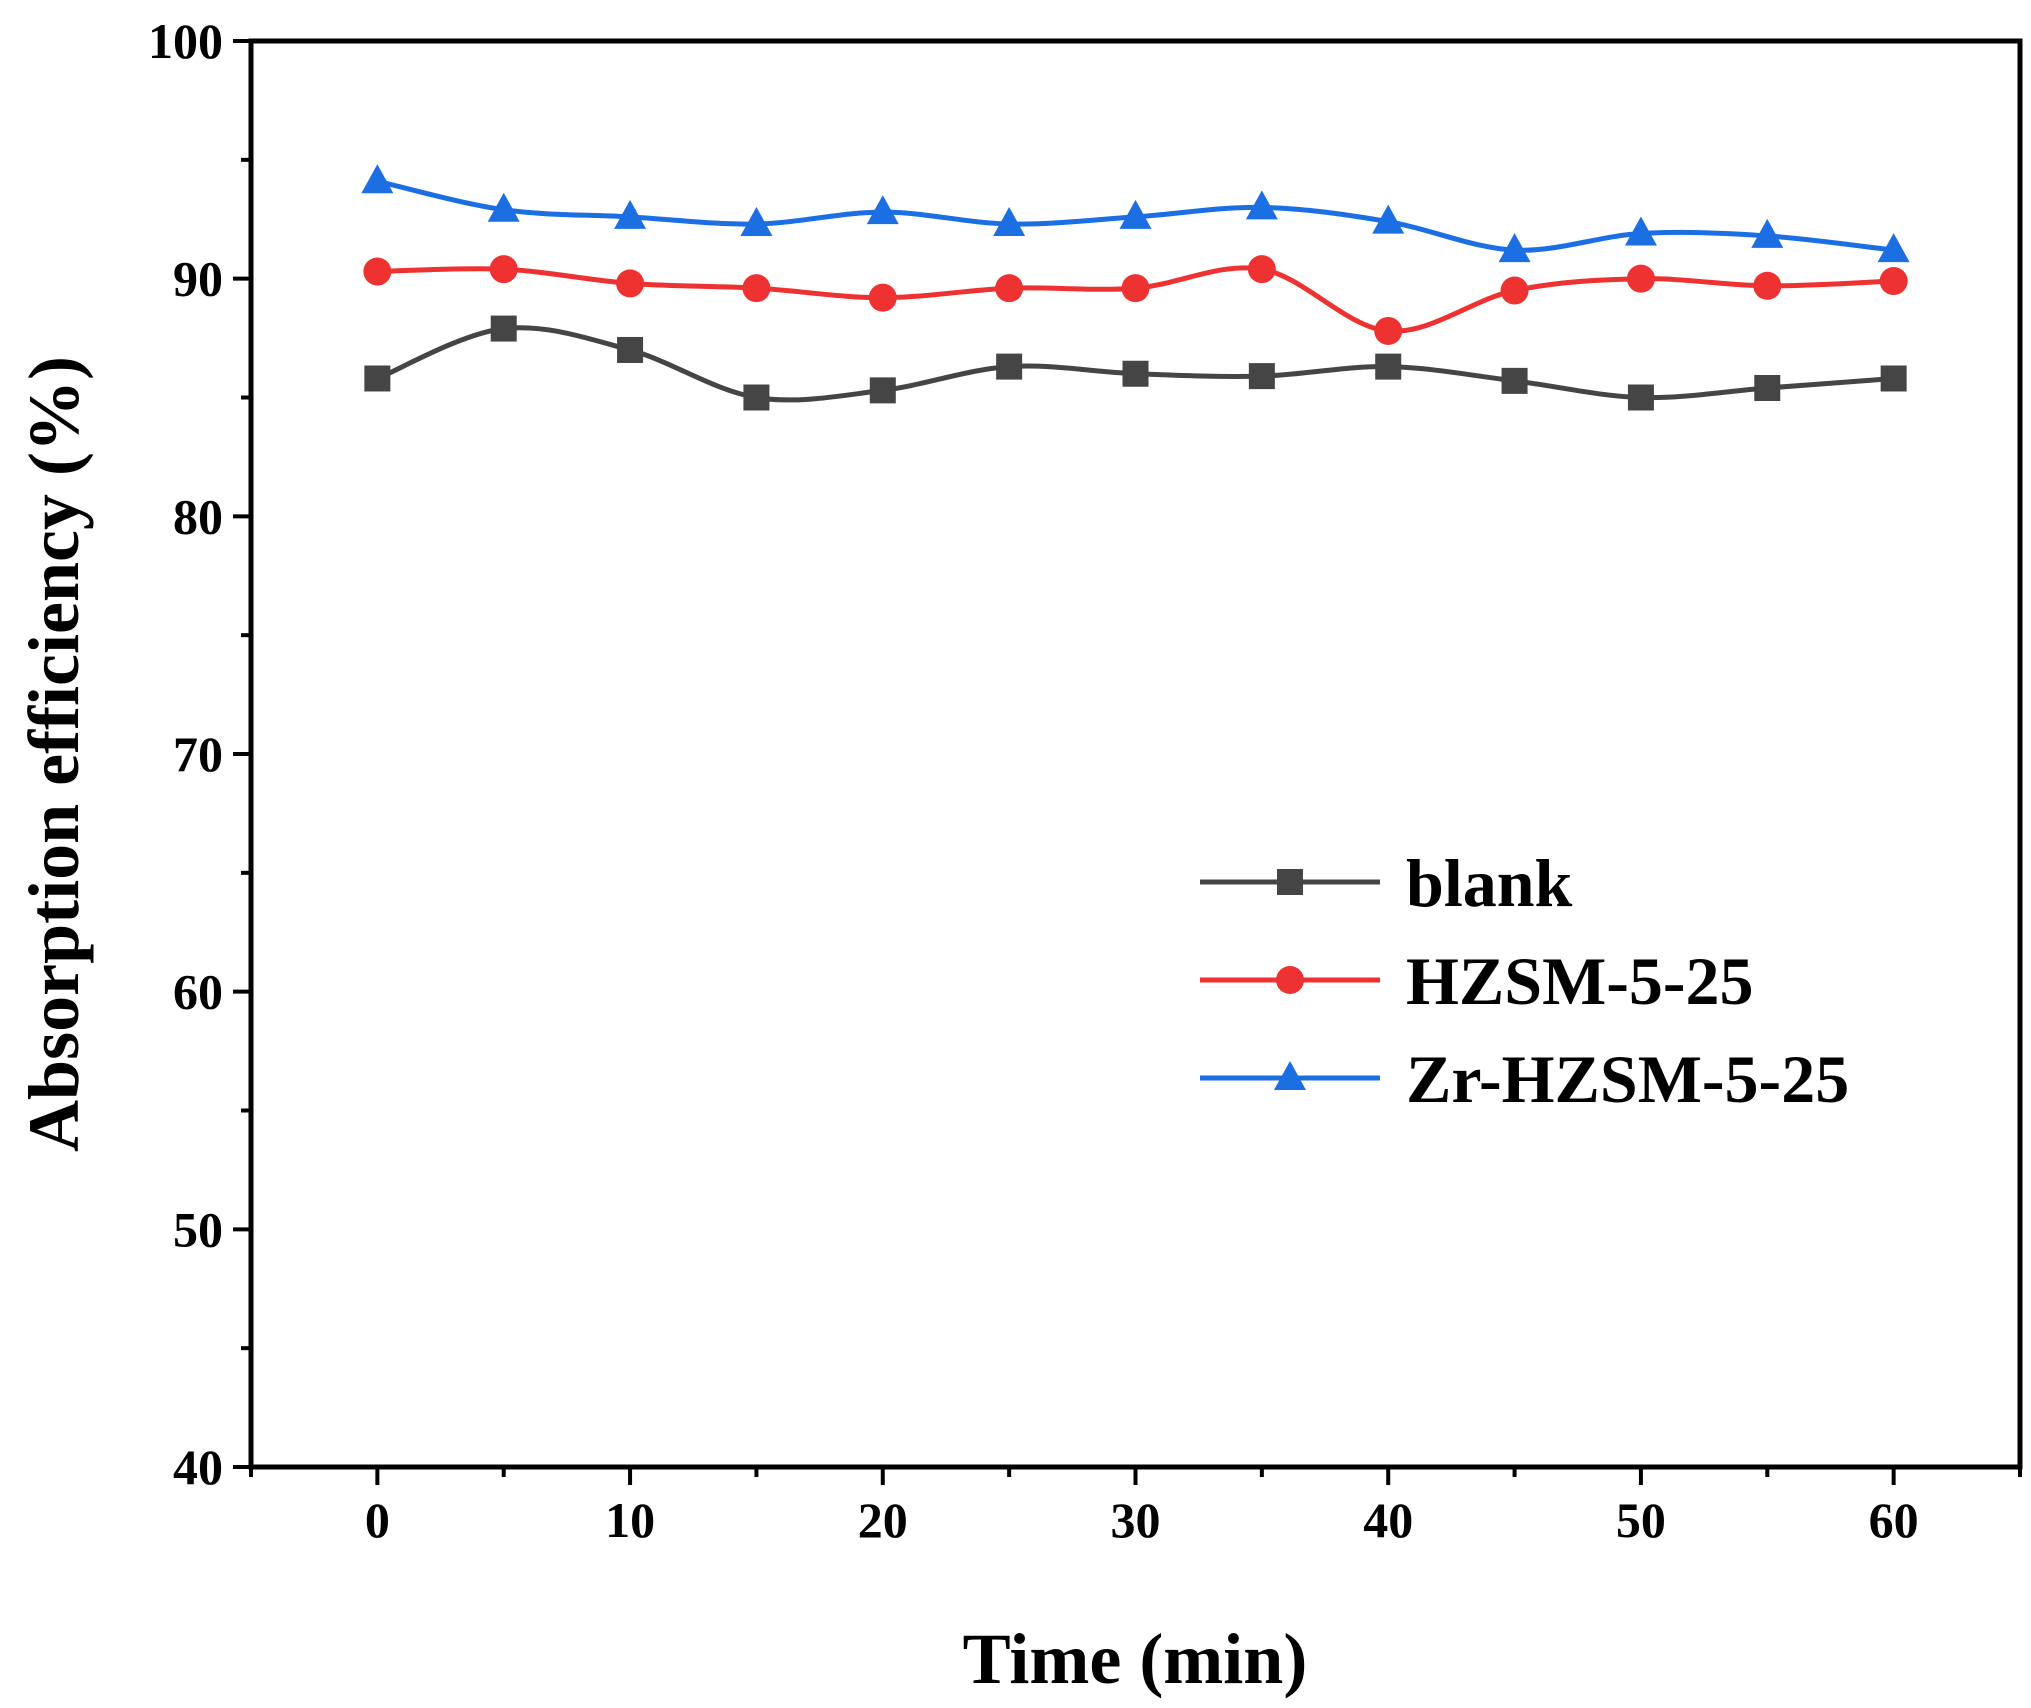 Image resolution: width=2031 pixels, height=1708 pixels. Describe the element at coordinates (1136, 1520) in the screenshot. I see `x-tick-label: 30` at that location.